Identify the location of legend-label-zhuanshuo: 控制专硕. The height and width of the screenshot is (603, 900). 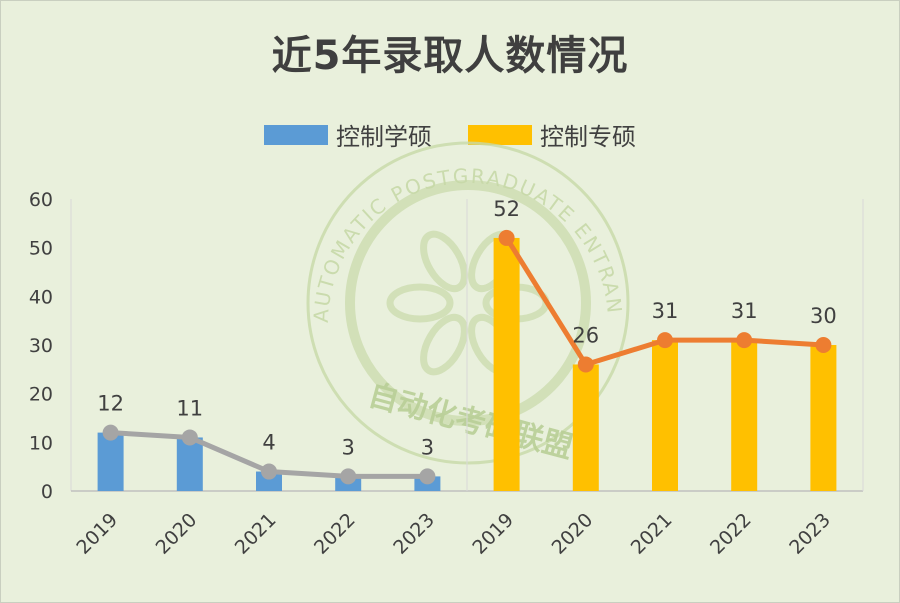
(588, 137).